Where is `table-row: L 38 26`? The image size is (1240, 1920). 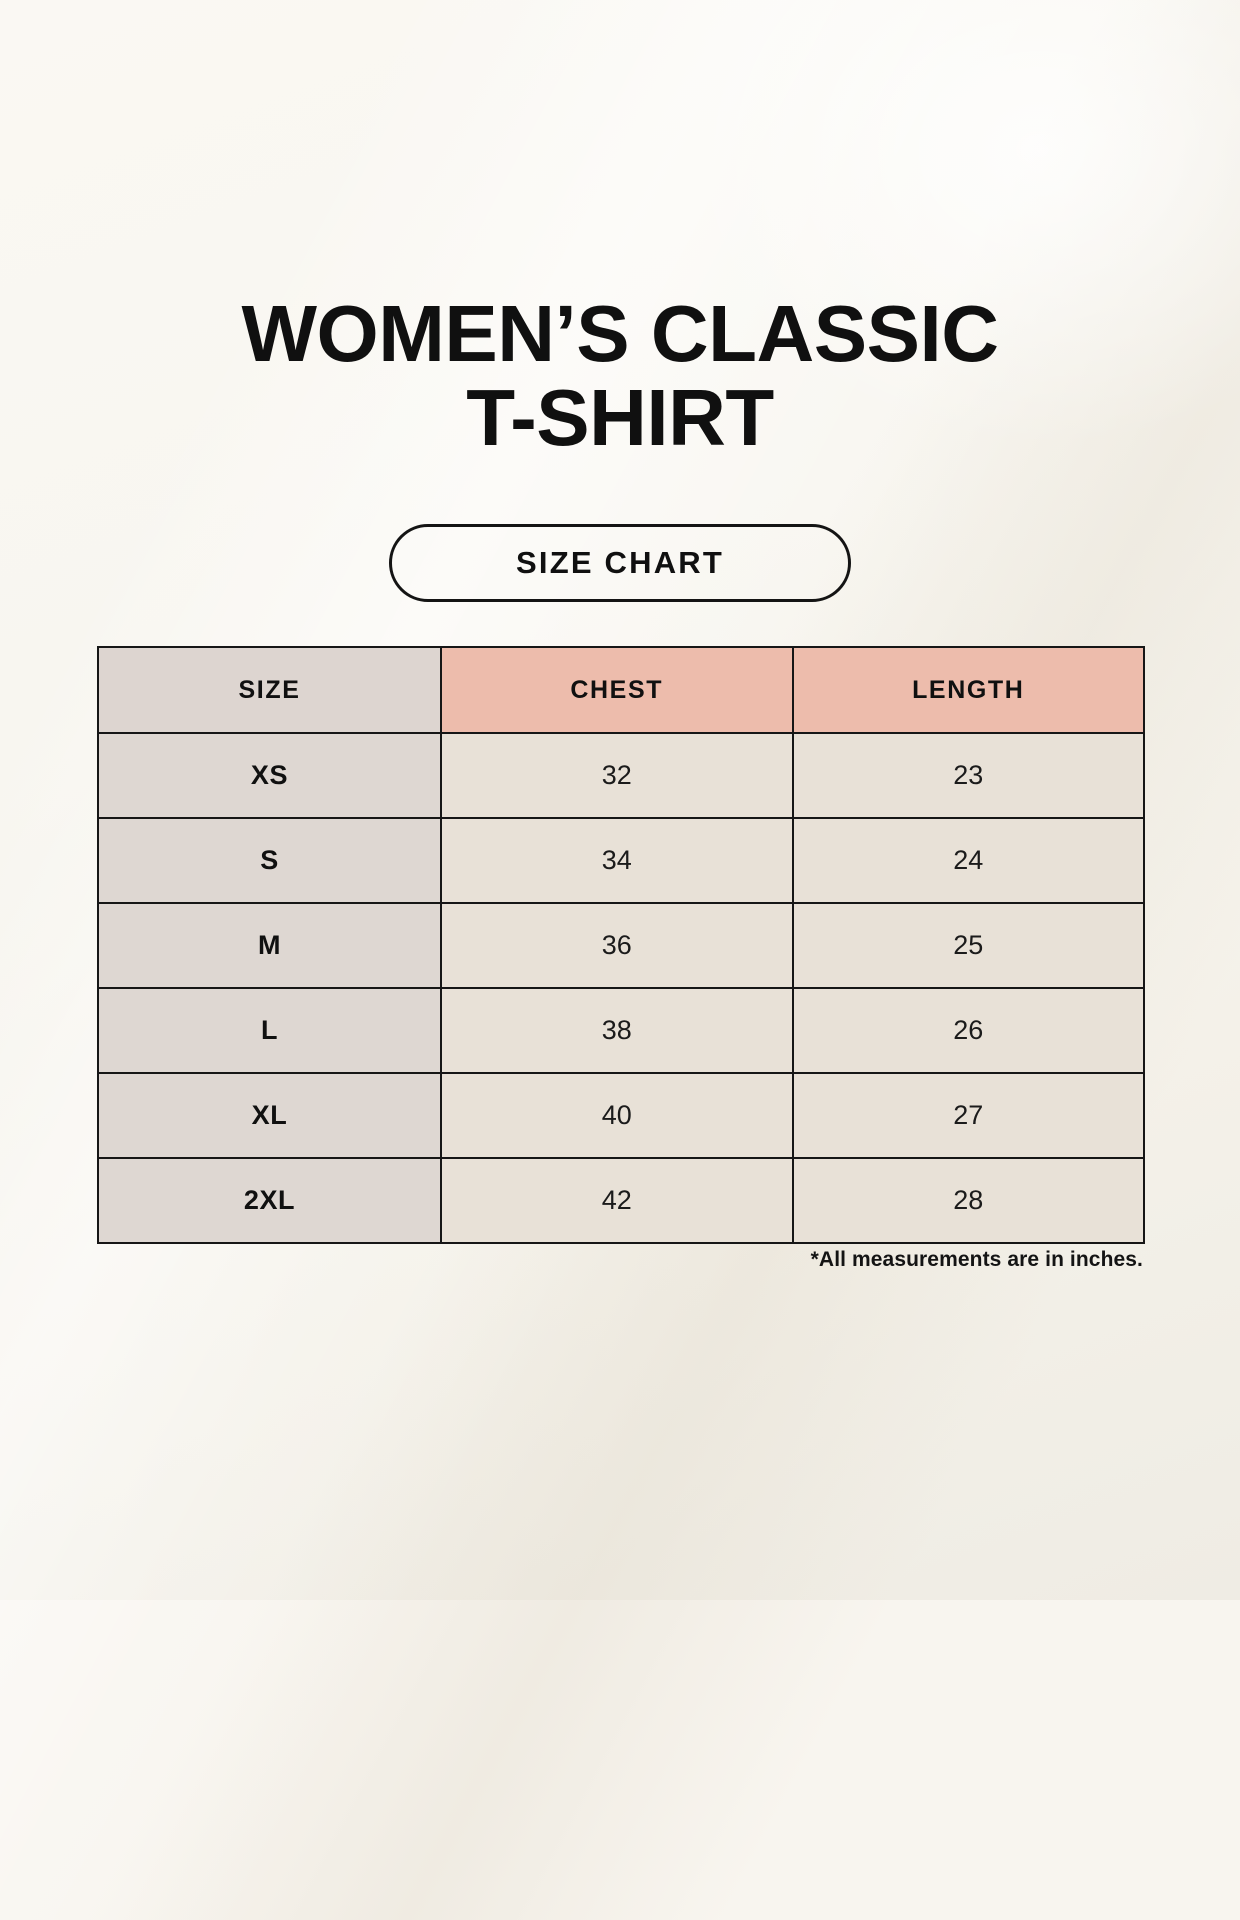 table-row: L 38 26 is located at coordinates (621, 1030).